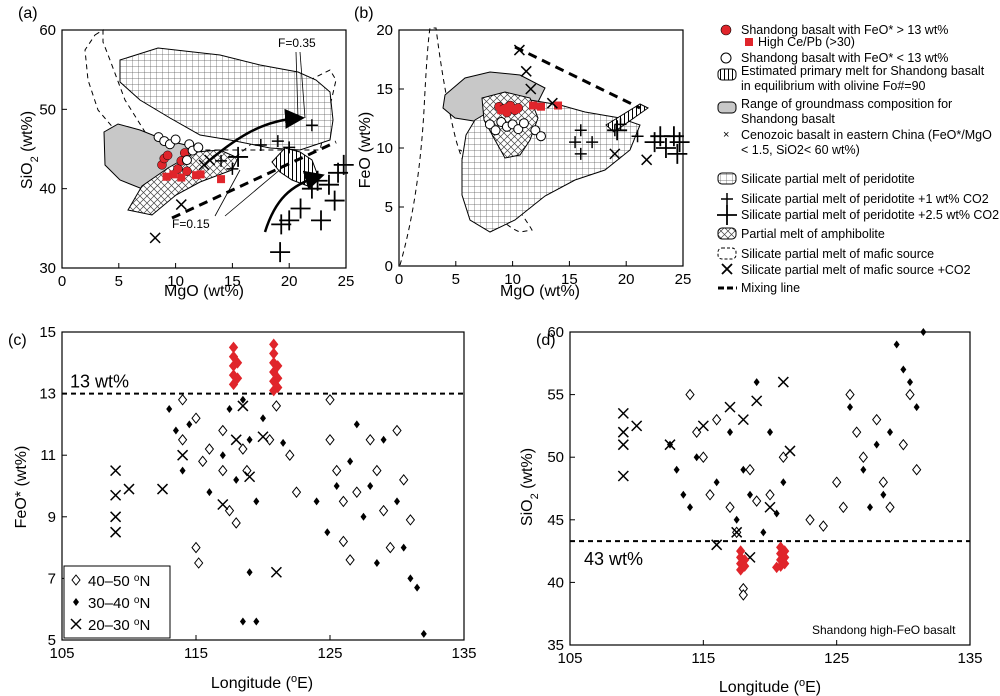  Describe the element at coordinates (52, 578) in the screenshot. I see `ytick-label-2-1: 7` at that location.